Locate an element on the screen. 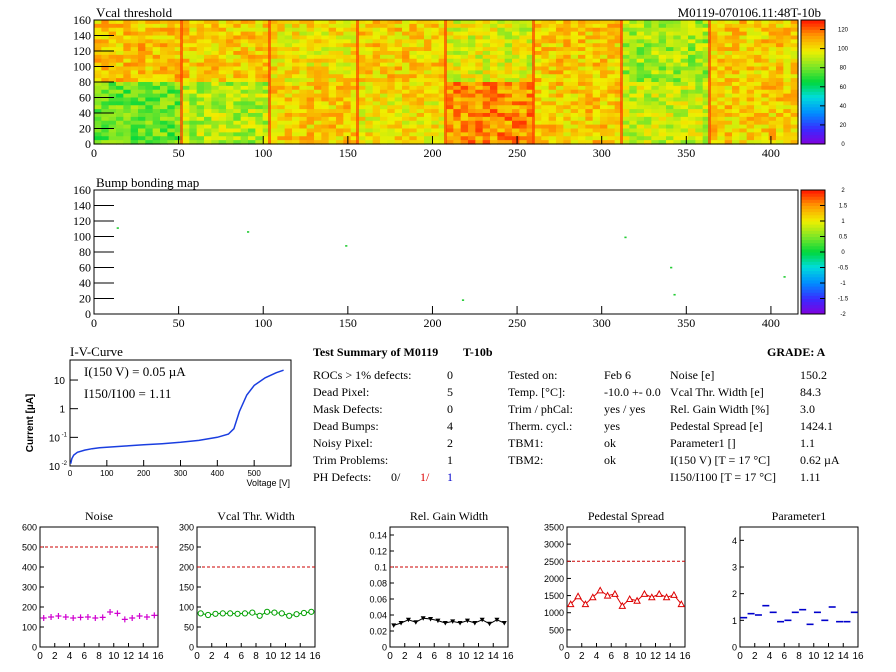 The width and height of the screenshot is (896, 672). summary-tag: T-10b is located at coordinates (478, 352).